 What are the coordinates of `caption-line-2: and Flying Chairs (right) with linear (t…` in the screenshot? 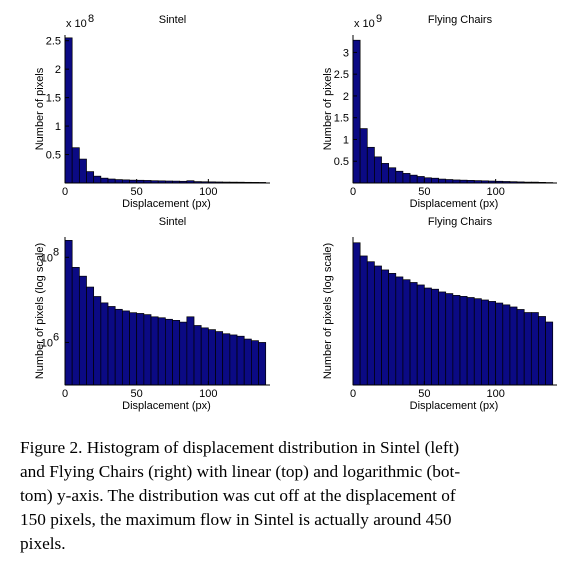 It's located at (240, 471).